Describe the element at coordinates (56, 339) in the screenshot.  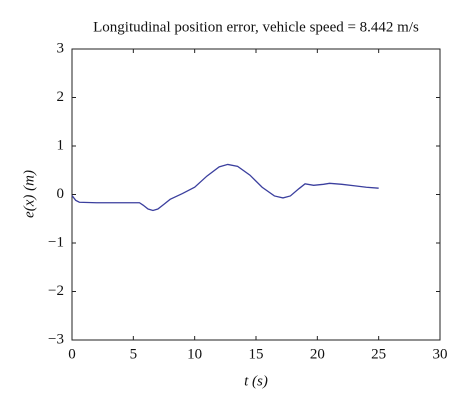
I see `y-tick-label: −3` at that location.